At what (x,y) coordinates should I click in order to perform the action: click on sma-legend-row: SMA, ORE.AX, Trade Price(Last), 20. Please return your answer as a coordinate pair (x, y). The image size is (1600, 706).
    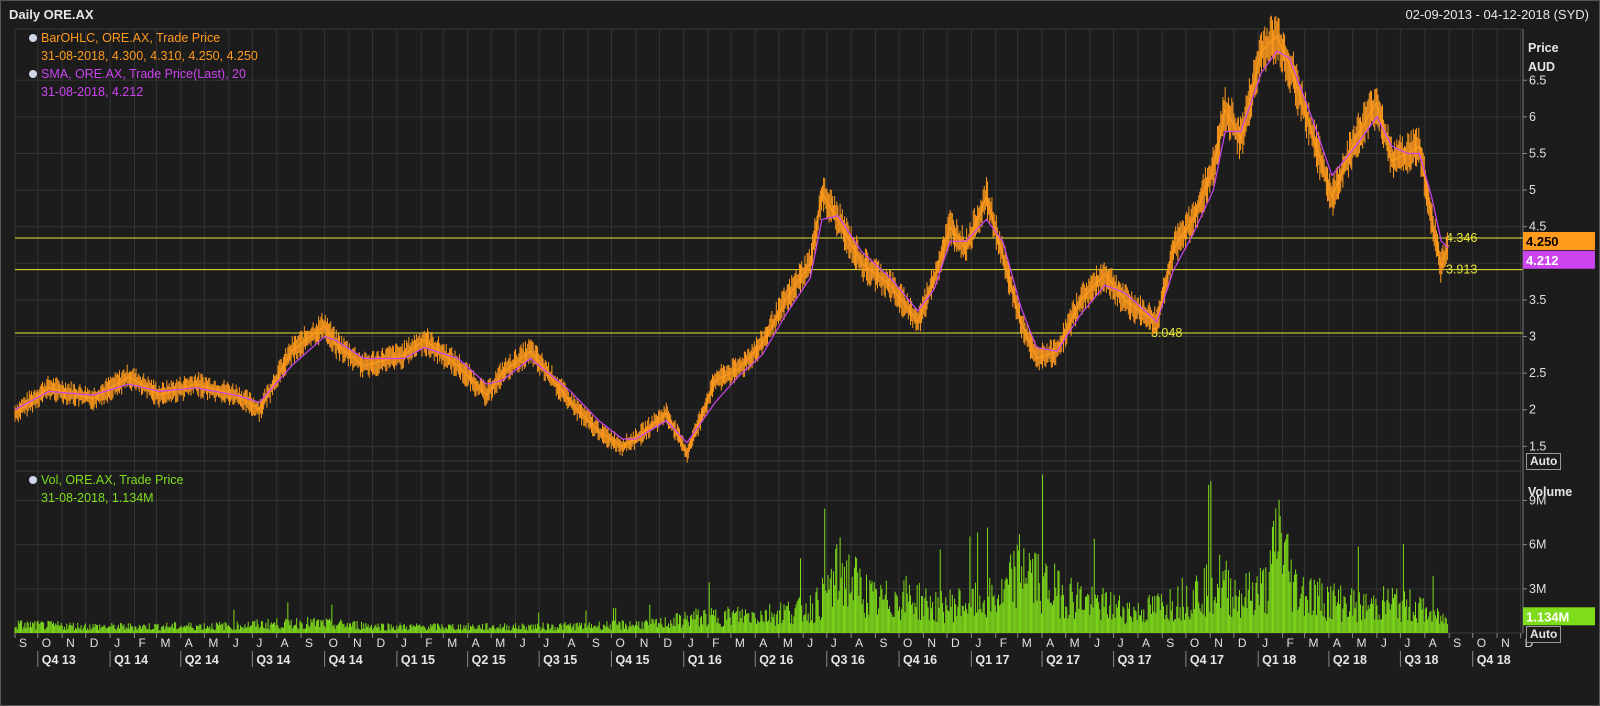
    Looking at the image, I should click on (143, 74).